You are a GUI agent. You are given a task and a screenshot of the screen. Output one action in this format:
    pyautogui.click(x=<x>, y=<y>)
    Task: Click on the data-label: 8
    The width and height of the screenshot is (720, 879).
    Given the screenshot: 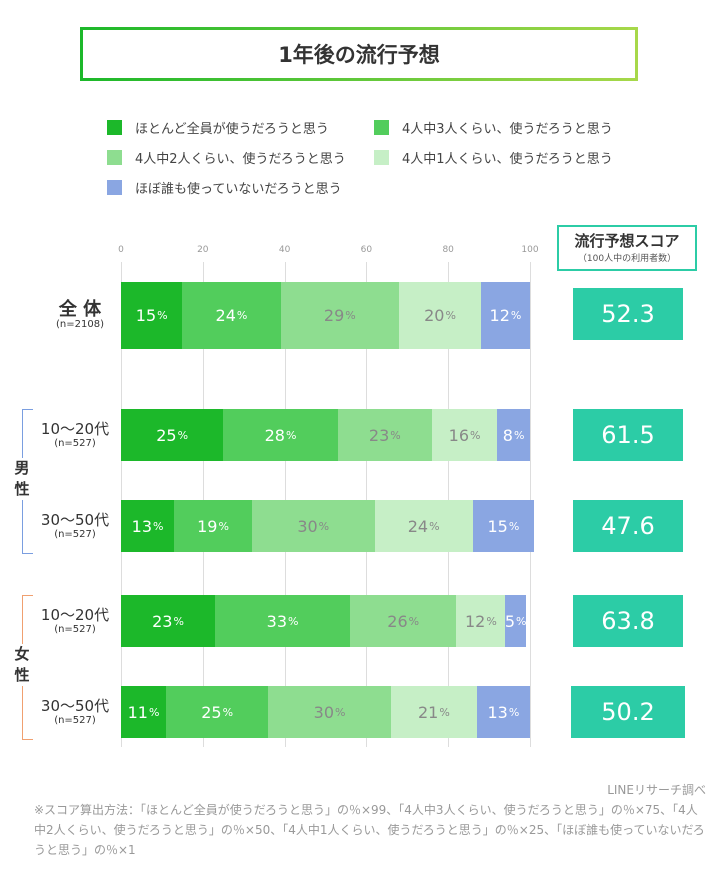 What is the action you would take?
    pyautogui.click(x=507, y=435)
    